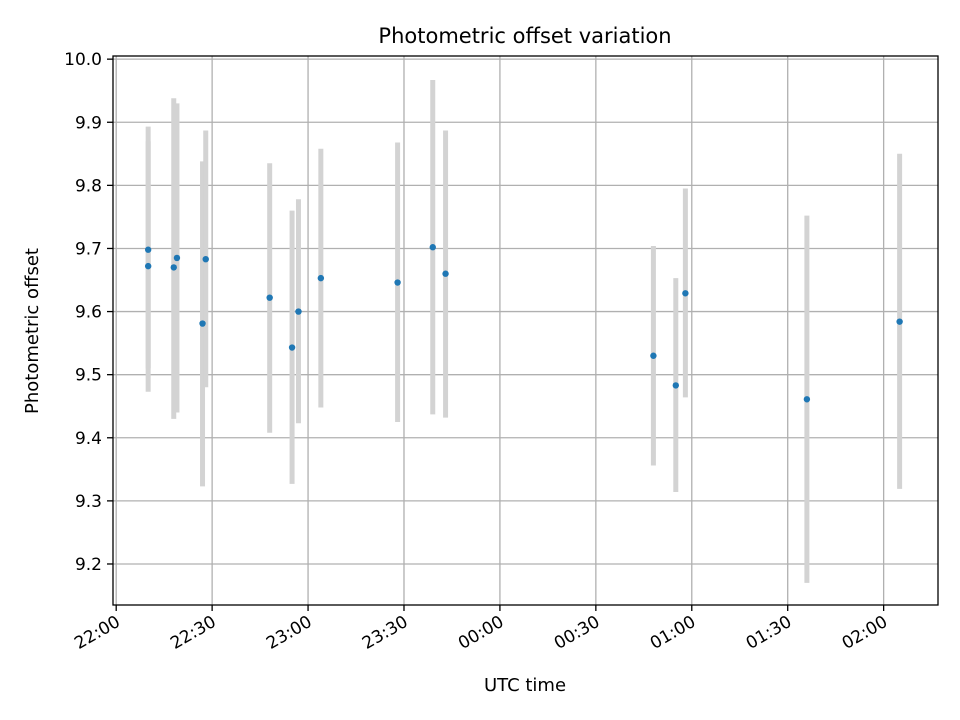  Describe the element at coordinates (88, 439) in the screenshot. I see `y-tick-label: 9.4` at that location.